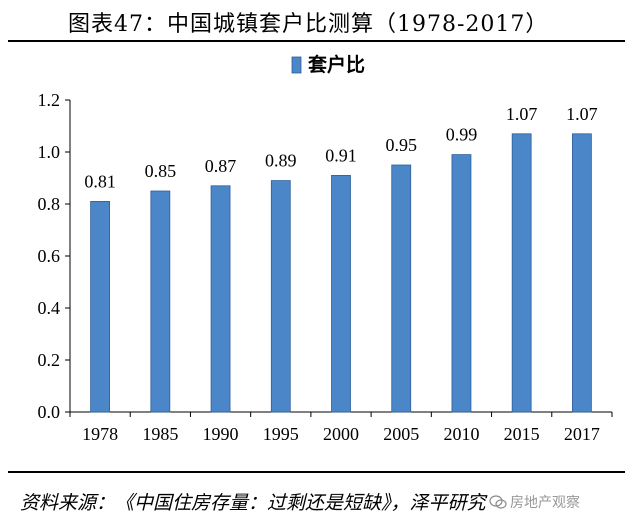 The height and width of the screenshot is (529, 633). Describe the element at coordinates (281, 434) in the screenshot. I see `x-tick-label: 1995` at that location.